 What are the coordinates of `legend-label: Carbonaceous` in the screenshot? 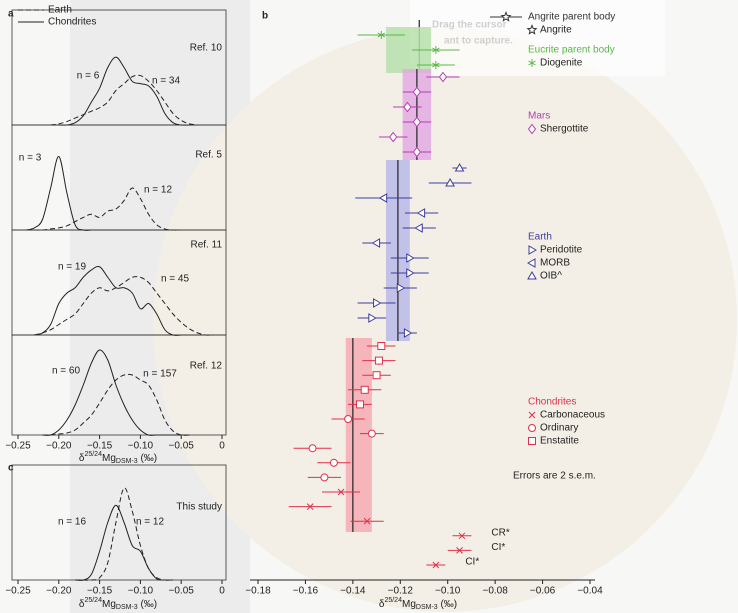 It's located at (572, 415).